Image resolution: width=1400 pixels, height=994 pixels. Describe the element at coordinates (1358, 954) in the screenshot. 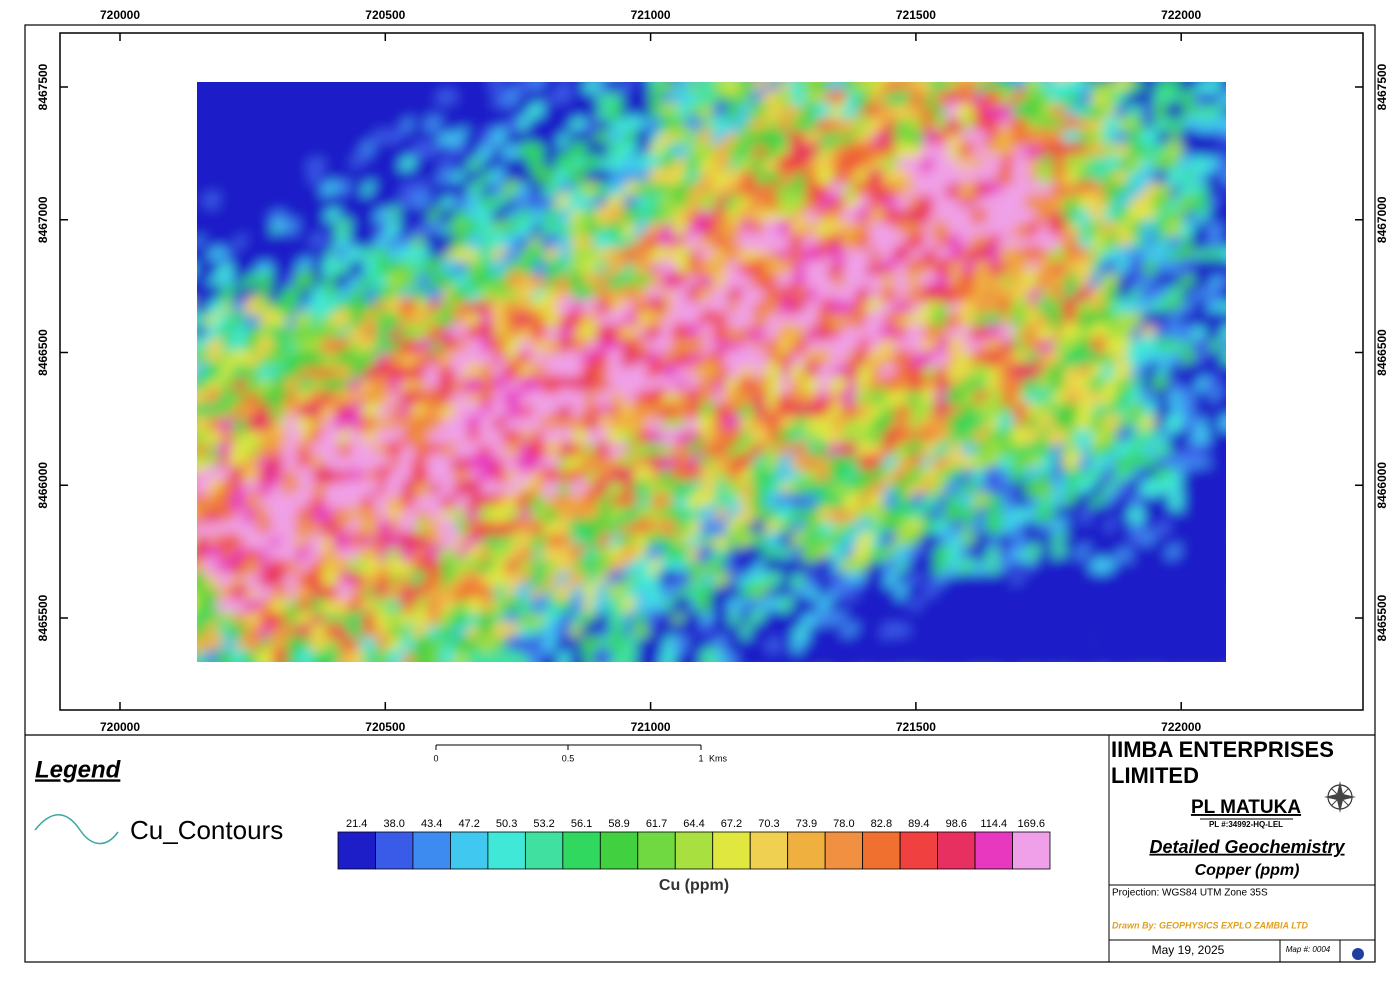

I see `logo` at that location.